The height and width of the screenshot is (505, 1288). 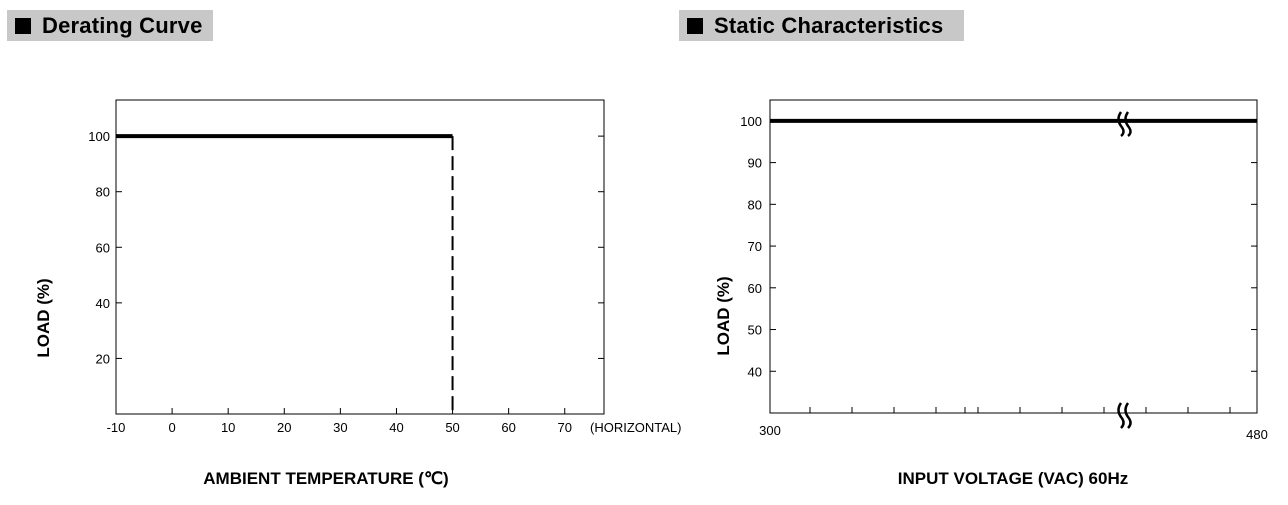 I want to click on y-tick-label: 50, so click(x=755, y=330).